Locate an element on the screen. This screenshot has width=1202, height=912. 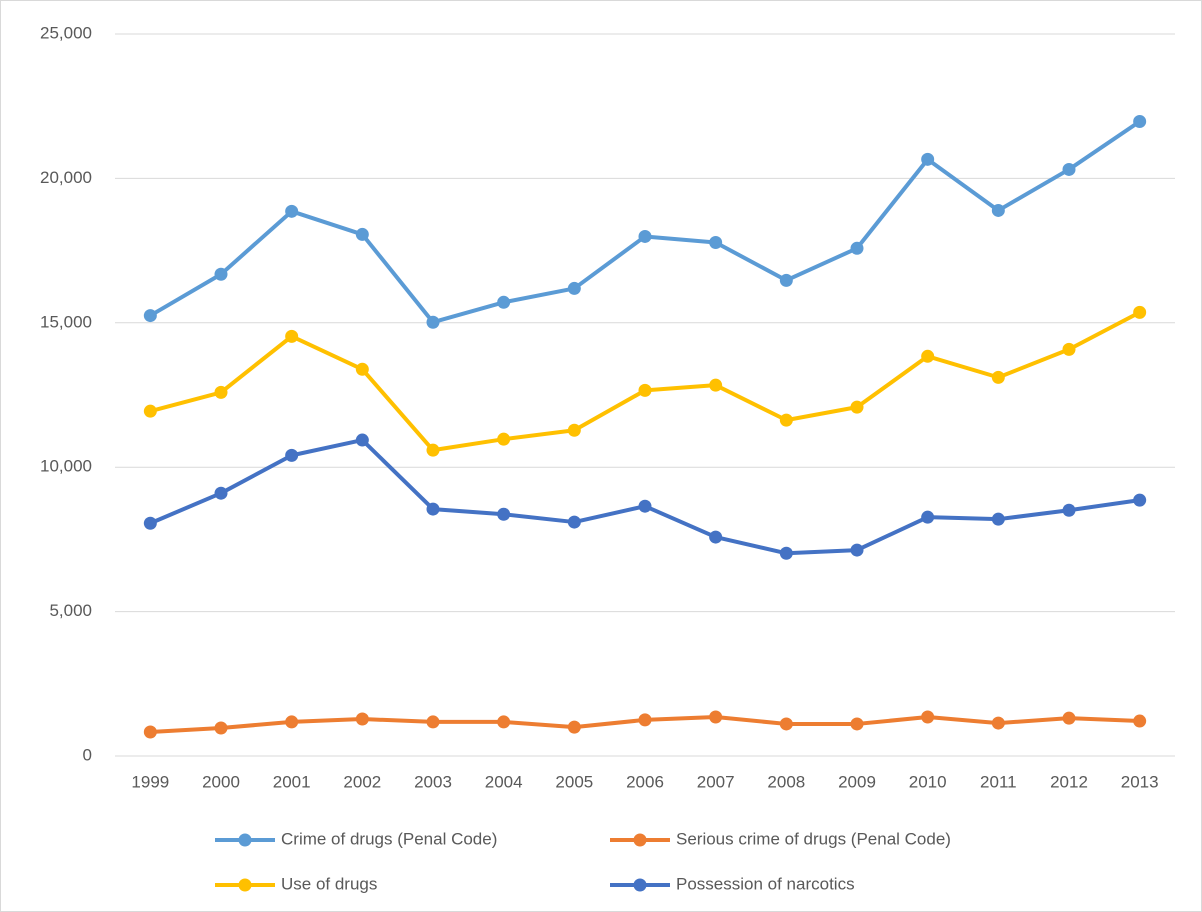
x-tick-label: 2010 is located at coordinates (928, 781).